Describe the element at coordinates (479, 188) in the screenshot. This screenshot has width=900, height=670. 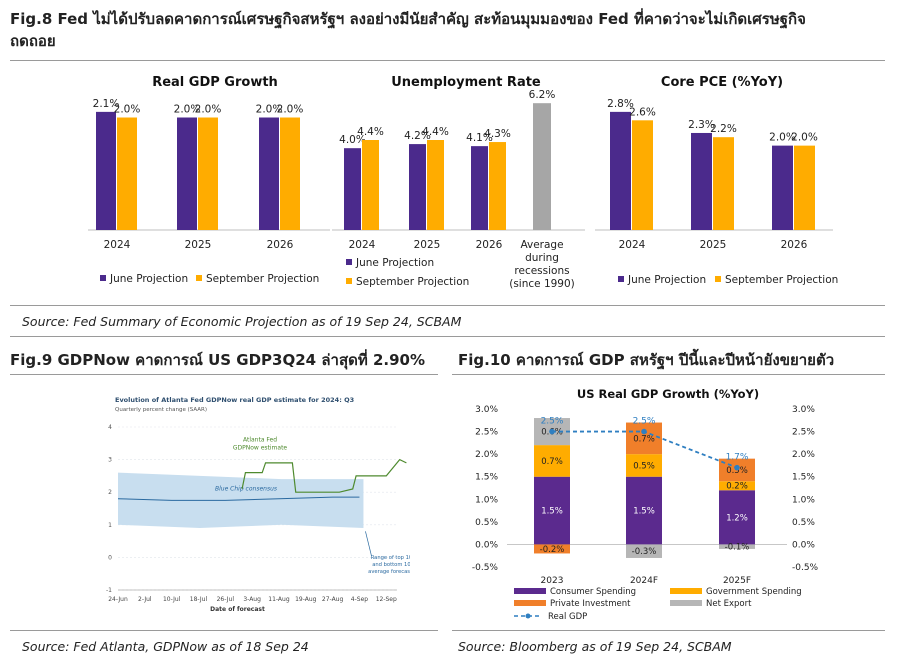
I see `unemployment-rate-bar-june-2026` at that location.